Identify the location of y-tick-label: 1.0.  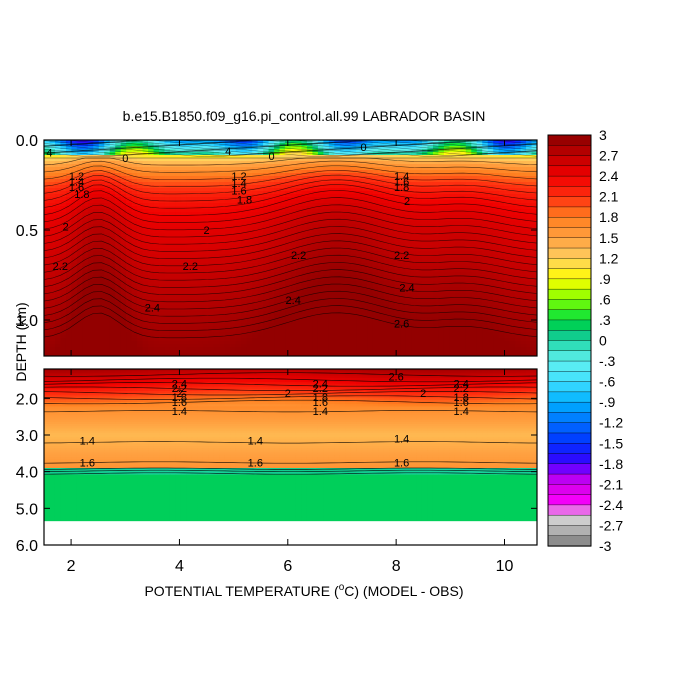
(27, 321).